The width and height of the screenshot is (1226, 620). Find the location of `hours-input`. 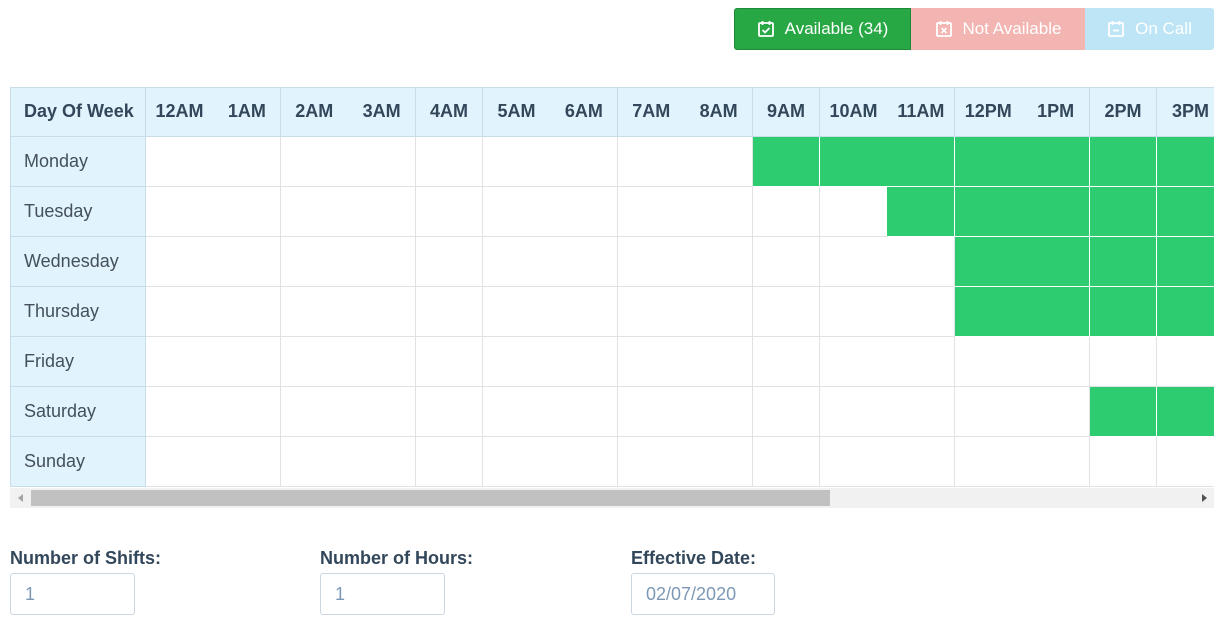

hours-input is located at coordinates (382, 594).